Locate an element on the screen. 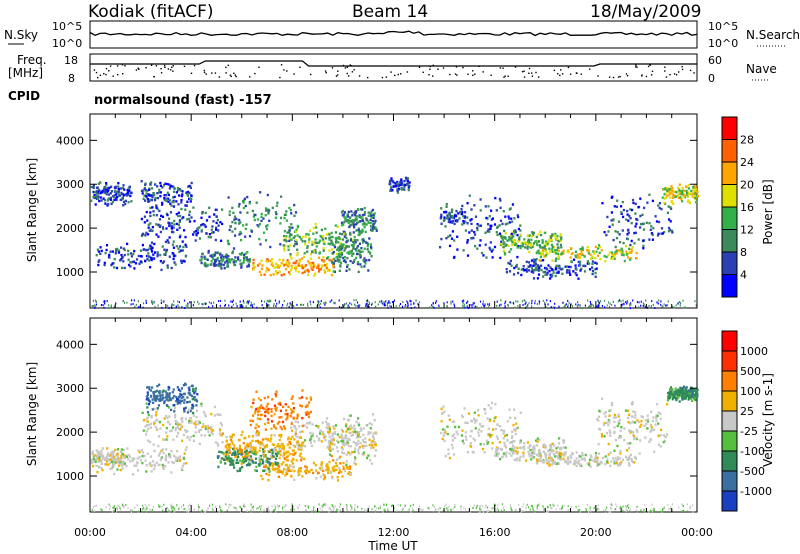 This screenshot has width=800, height=554. nsky-label: N.Sky is located at coordinates (21, 35).